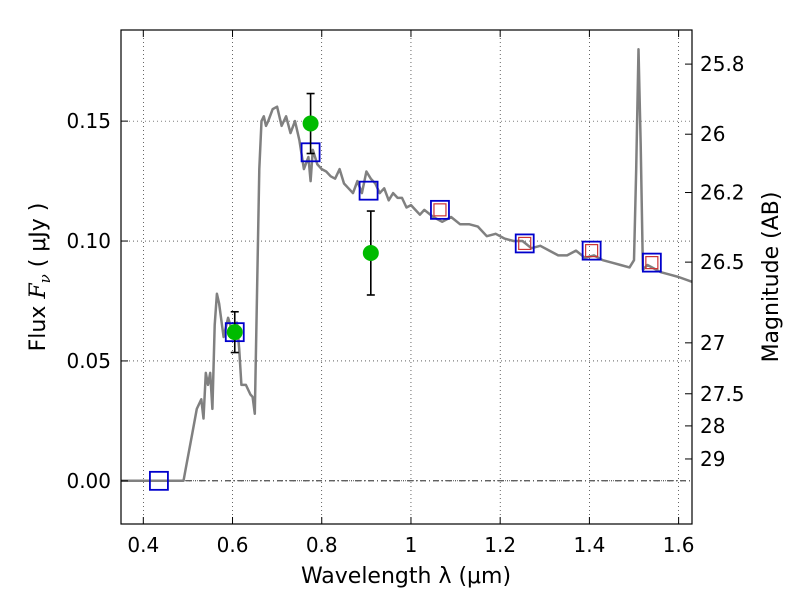 The height and width of the screenshot is (600, 800). What do you see at coordinates (712, 343) in the screenshot?
I see `y2-tick-label: 27` at bounding box center [712, 343].